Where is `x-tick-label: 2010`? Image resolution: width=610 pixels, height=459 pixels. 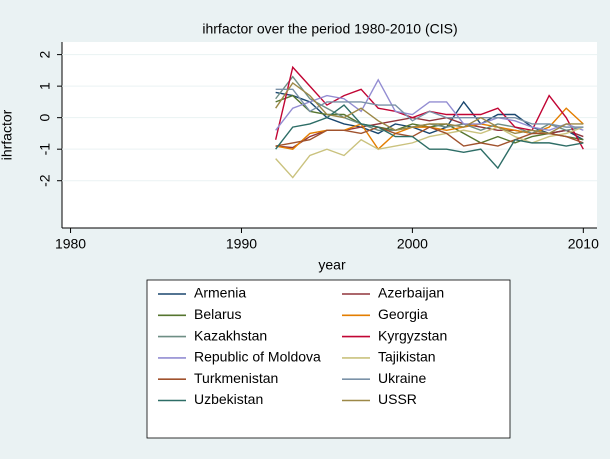 x-tick-label: 2010 is located at coordinates (583, 244).